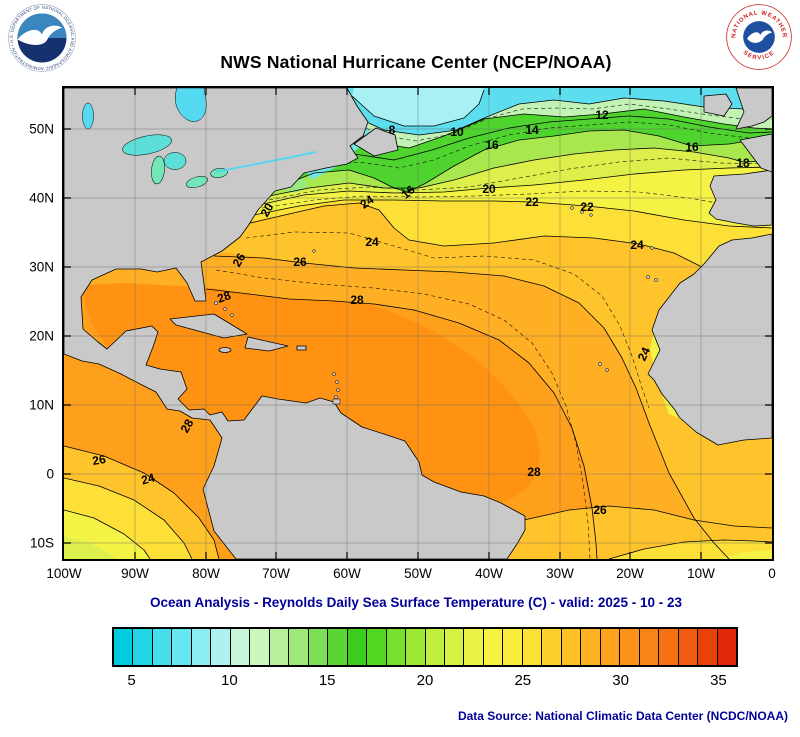 The width and height of the screenshot is (800, 737). I want to click on colorbar-labels: 5 10 15 20 25 30 35, so click(425, 682).